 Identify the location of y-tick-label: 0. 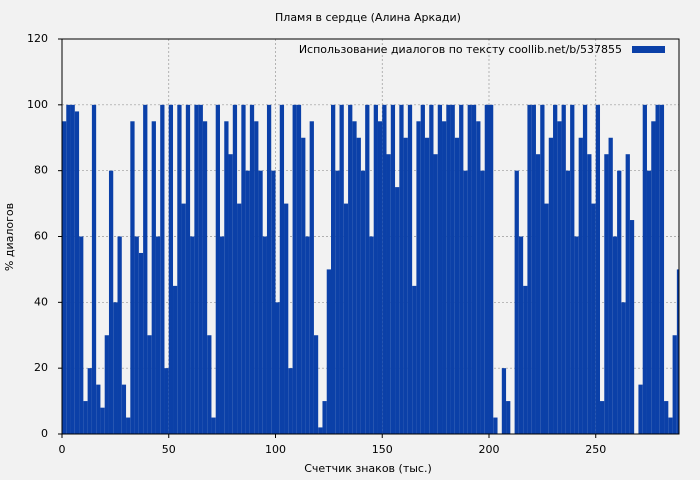
(44, 433).